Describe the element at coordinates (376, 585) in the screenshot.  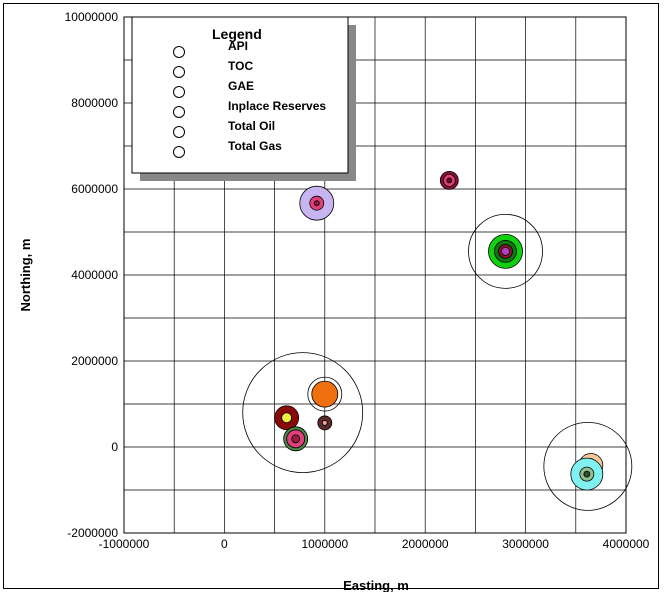
I see `x-axis-title: Easting, m` at that location.